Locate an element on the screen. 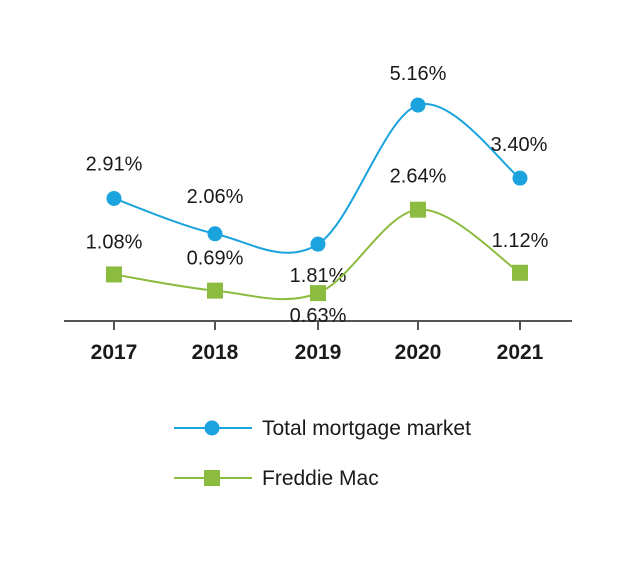 This screenshot has height=576, width=636. x-axis: 2017 2018 2019 2020 2021 is located at coordinates (318, 342).